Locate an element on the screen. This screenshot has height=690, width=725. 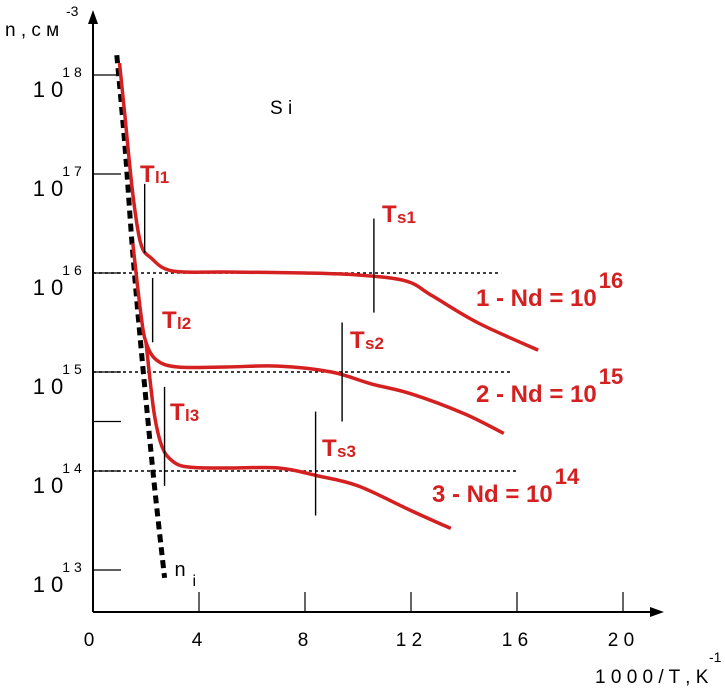
x-axis-title-exponent: -1 is located at coordinates (715, 657).